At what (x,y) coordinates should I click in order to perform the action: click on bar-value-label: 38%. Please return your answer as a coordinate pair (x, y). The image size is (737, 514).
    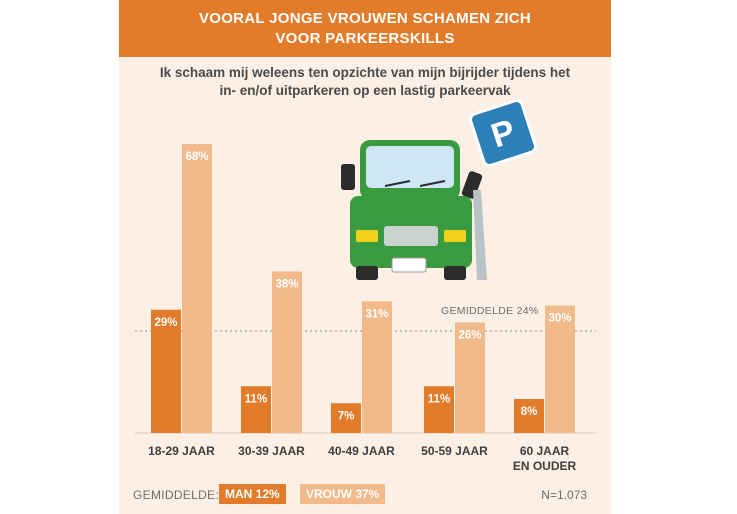
    Looking at the image, I should click on (286, 285).